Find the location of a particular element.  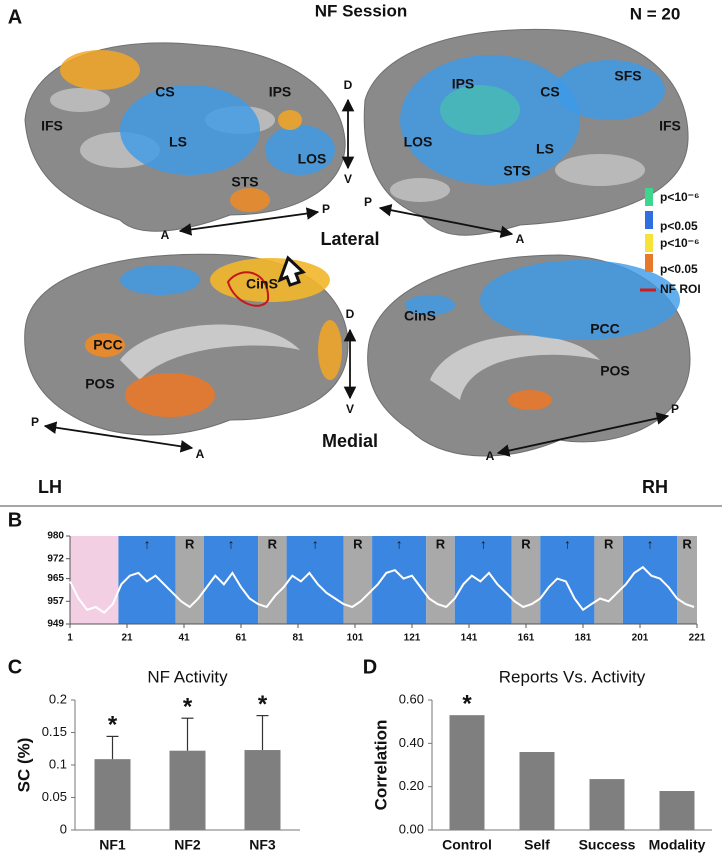

panel-label: C is located at coordinates (15, 667).